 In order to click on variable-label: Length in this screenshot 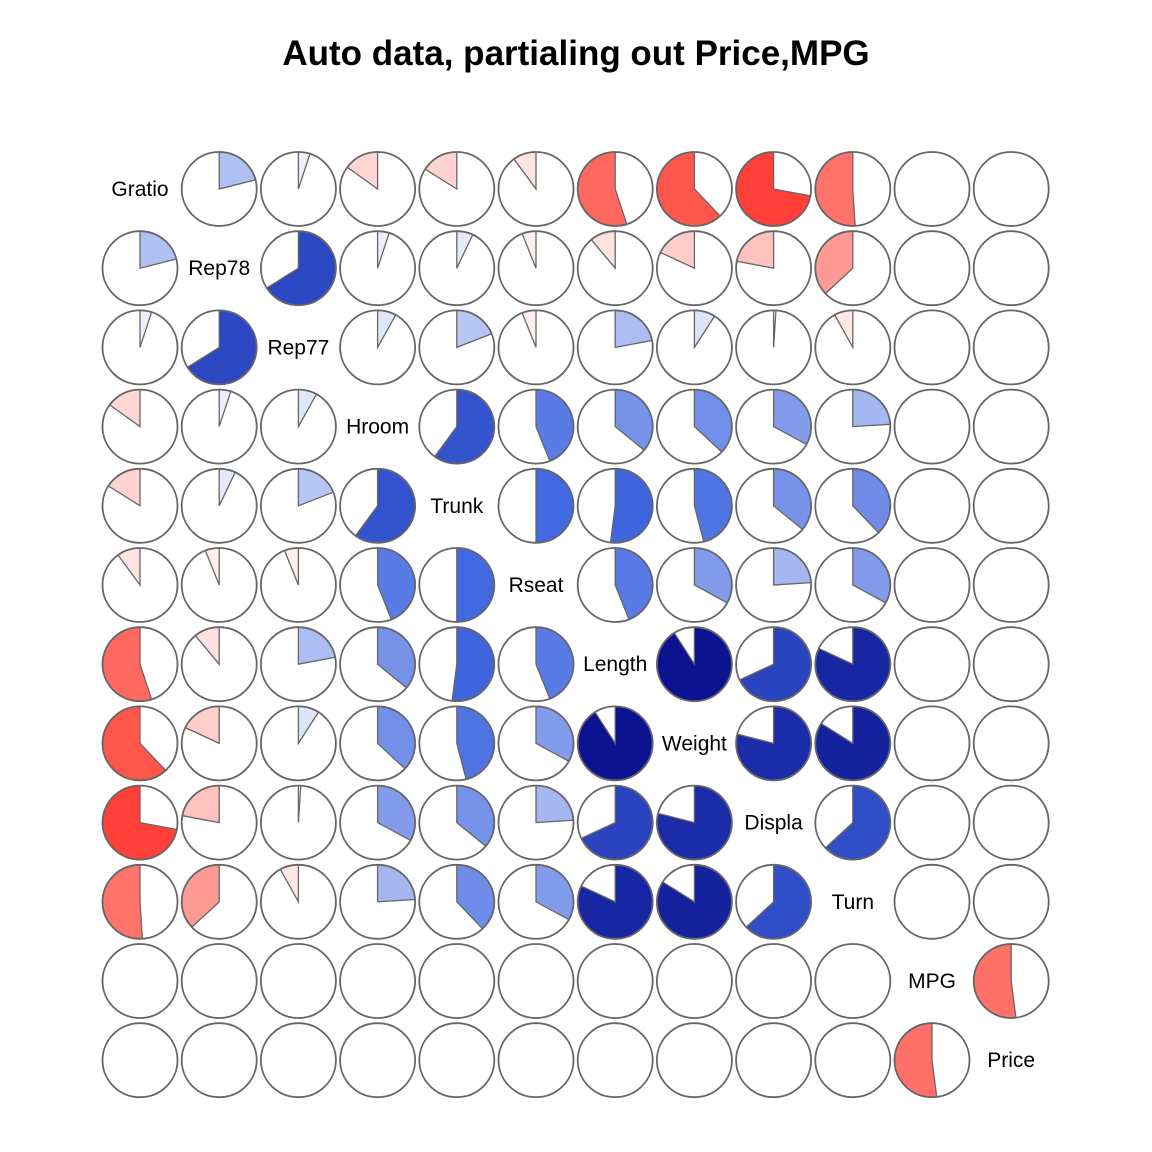, I will do `click(615, 664)`.